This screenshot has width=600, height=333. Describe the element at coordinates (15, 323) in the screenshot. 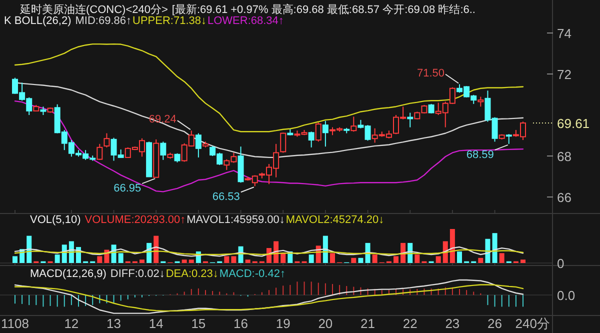

I see `x-tick-label: 1108` at that location.